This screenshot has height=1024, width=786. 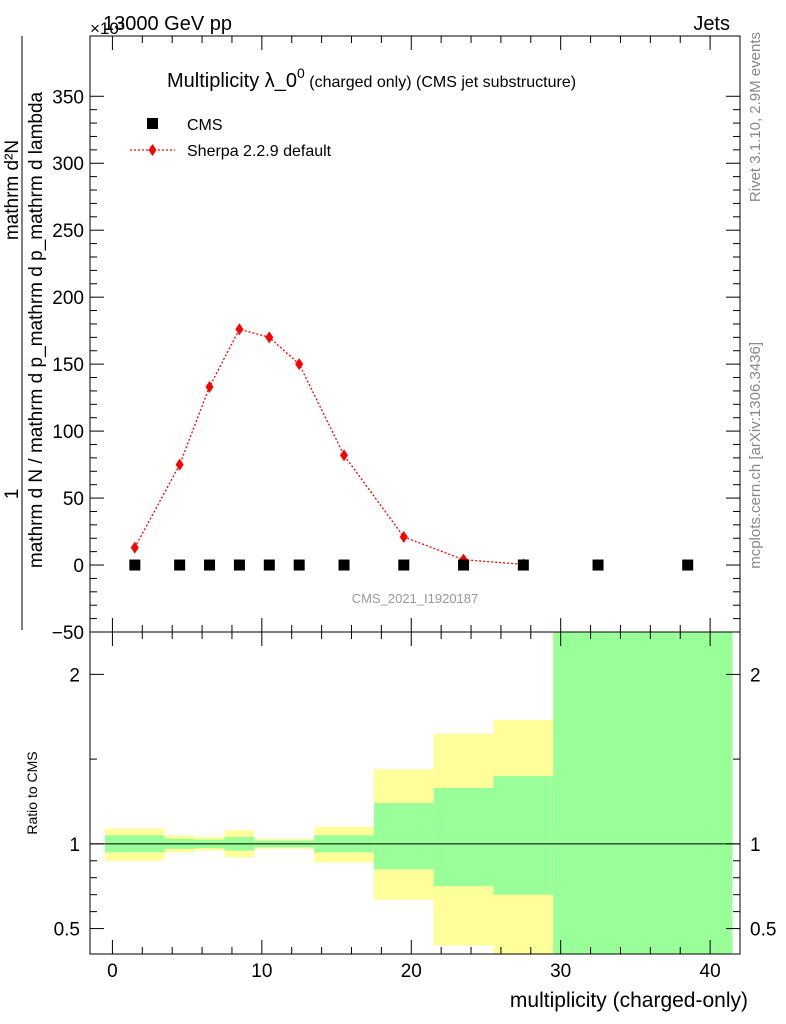 What do you see at coordinates (259, 151) in the screenshot?
I see `legend-label-sherpa: Sherpa 2.2.9 default` at bounding box center [259, 151].